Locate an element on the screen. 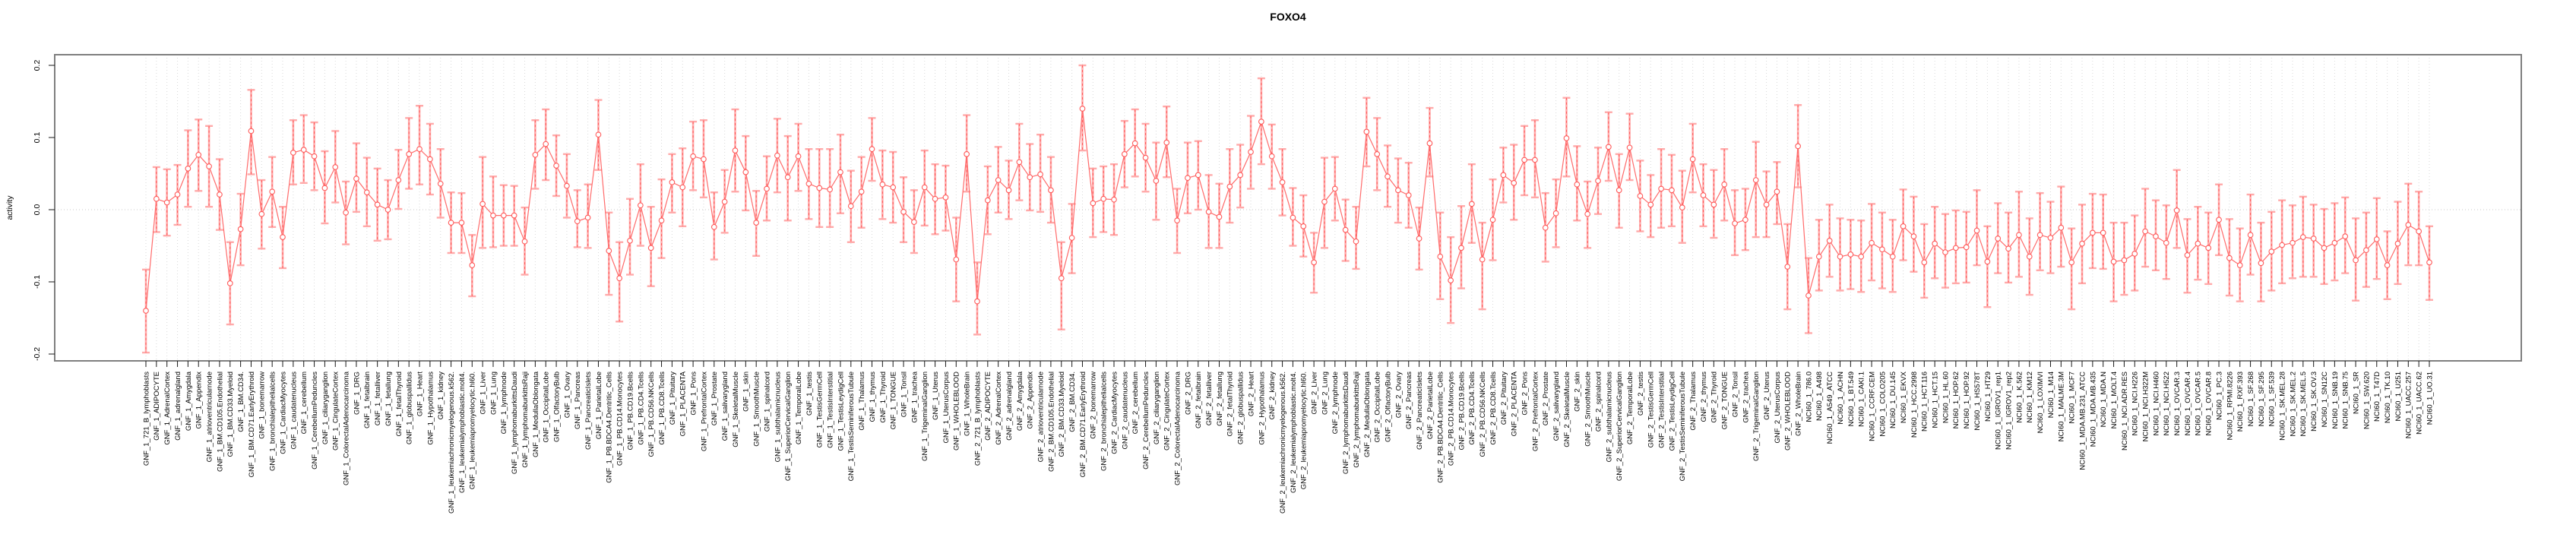 The image size is (2576, 547). x-tick-label: GNF_1_AdrenalCortex is located at coordinates (167, 408).